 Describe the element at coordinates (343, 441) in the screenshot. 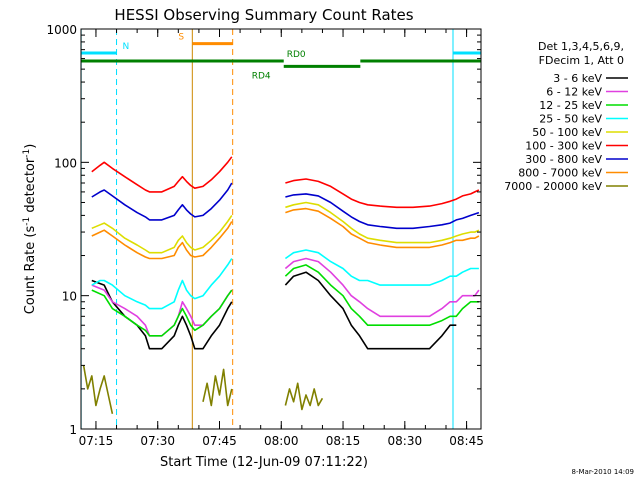

I see `x-tick-label: 08:15` at that location.